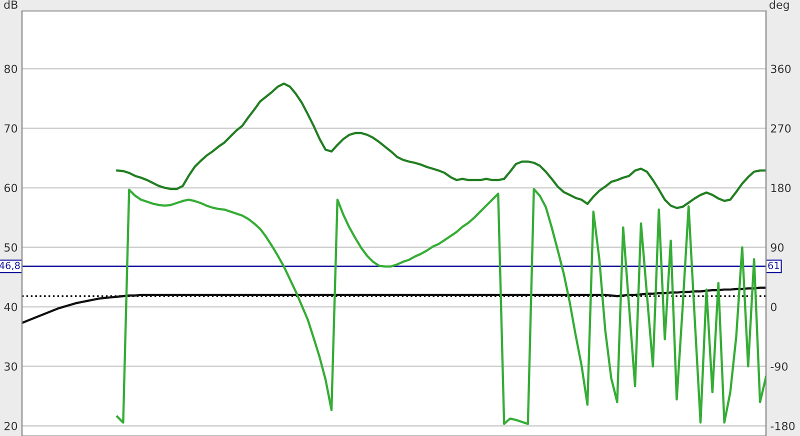 The height and width of the screenshot is (436, 800). What do you see at coordinates (11, 4) in the screenshot?
I see `y-axis-title: dB` at bounding box center [11, 4].